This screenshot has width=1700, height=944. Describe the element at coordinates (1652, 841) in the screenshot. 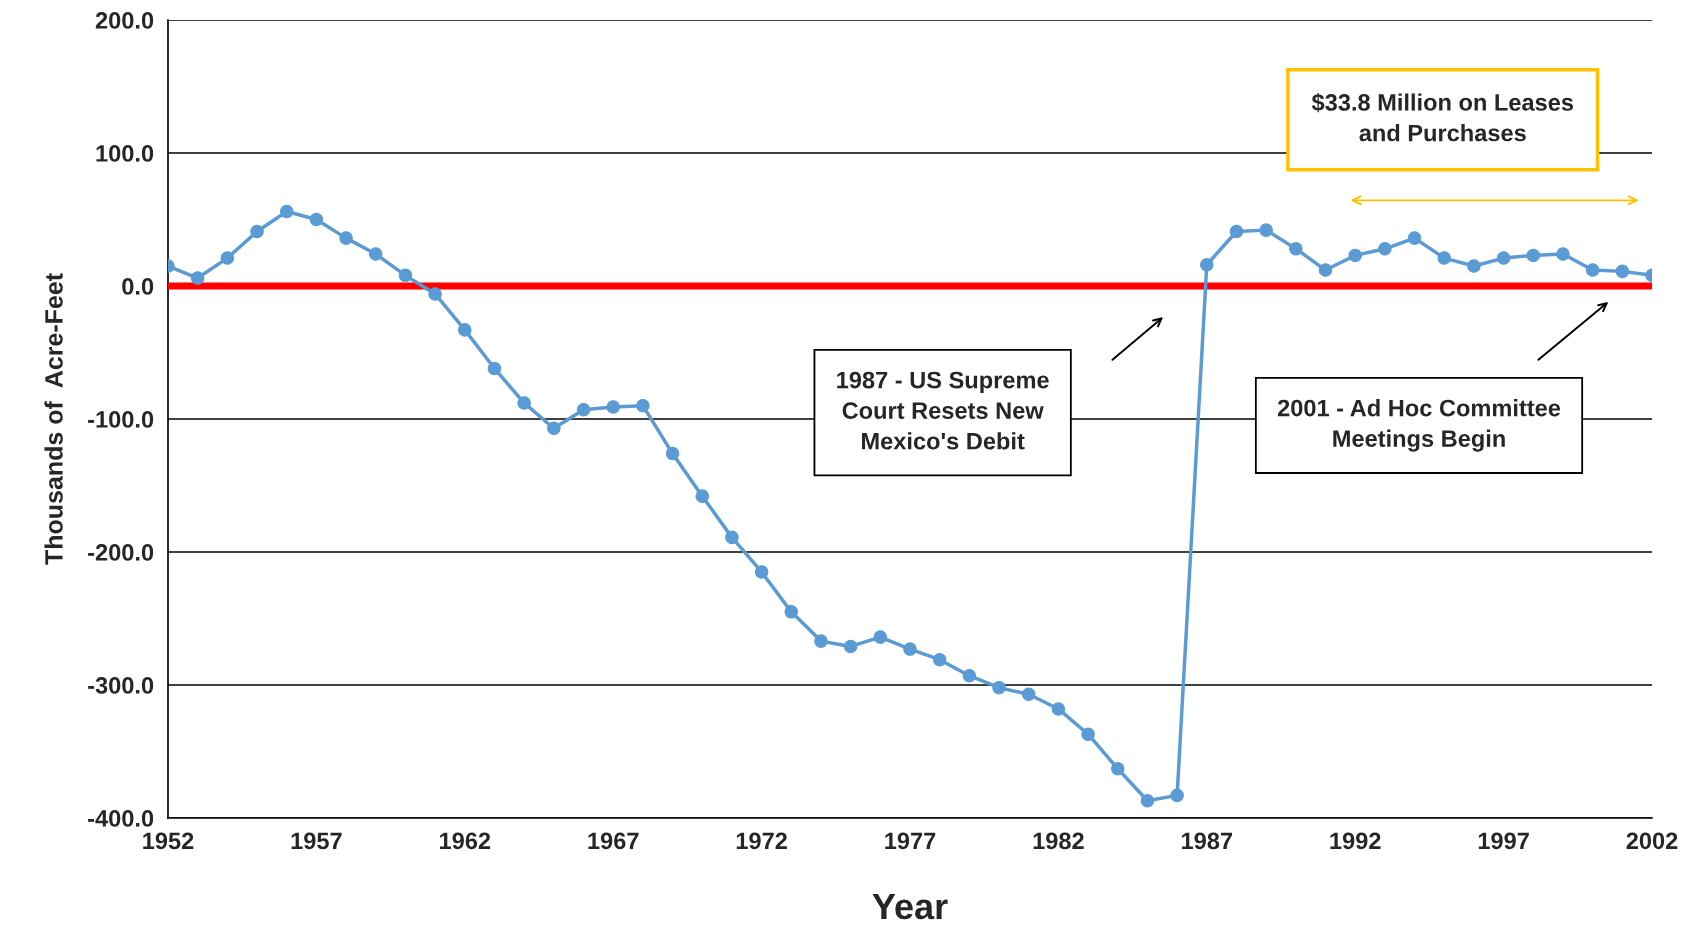

I see `x-tick-label: 2002` at that location.